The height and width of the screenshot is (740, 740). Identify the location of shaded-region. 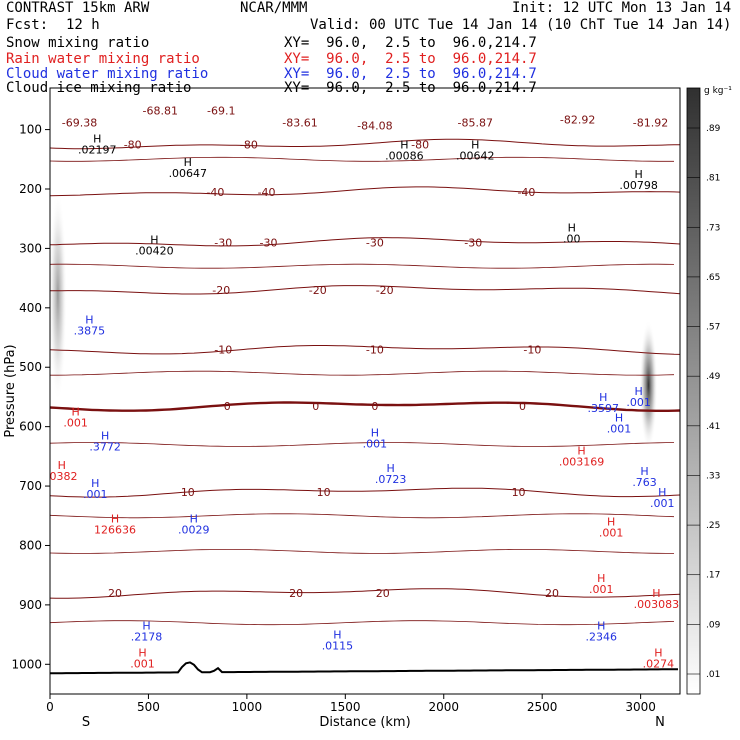
(58, 296).